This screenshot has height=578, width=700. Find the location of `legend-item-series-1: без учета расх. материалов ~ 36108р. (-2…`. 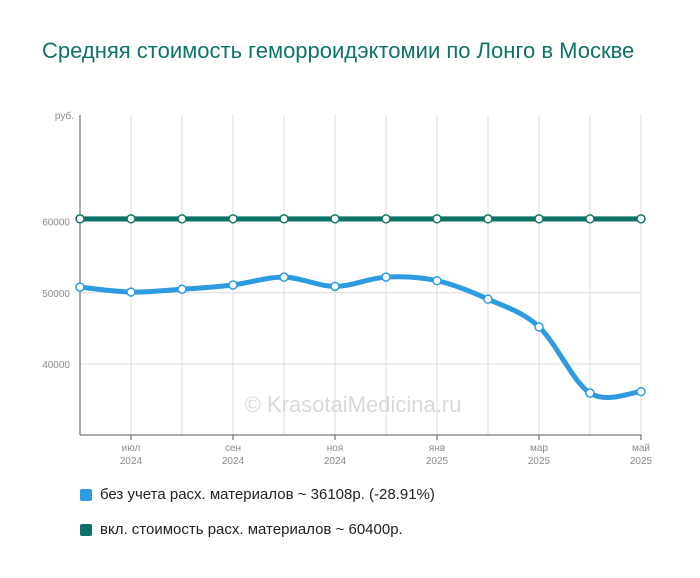

legend-item-series-1: без учета расх. материалов ~ 36108р. (-2… is located at coordinates (257, 494).